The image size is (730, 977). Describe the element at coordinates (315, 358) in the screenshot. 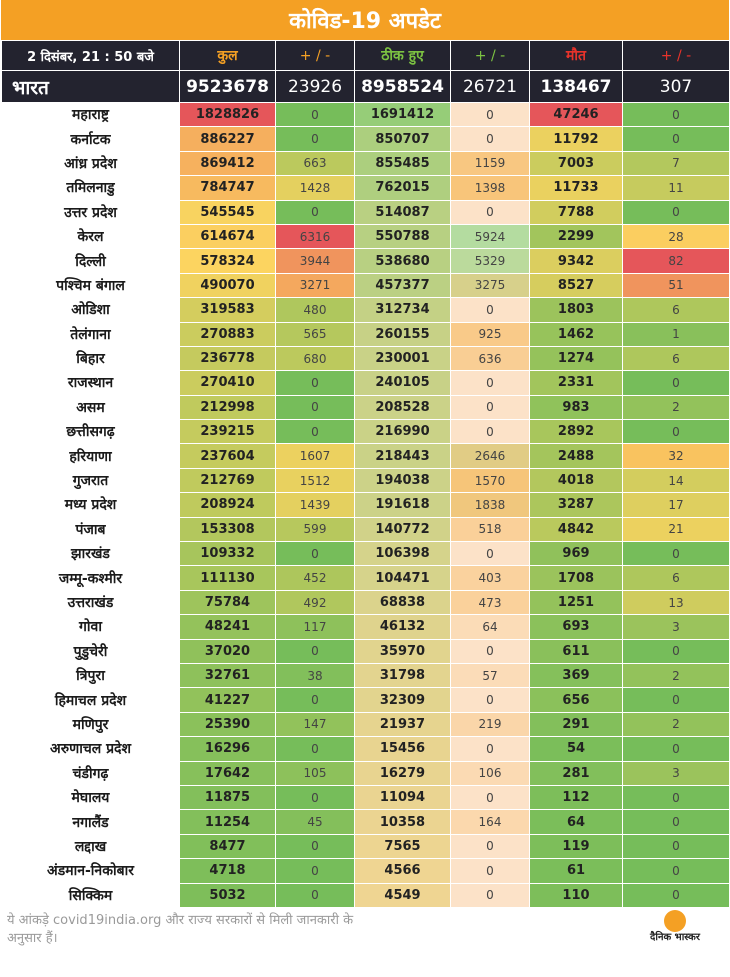

I see `cases-change-cell: 680` at that location.